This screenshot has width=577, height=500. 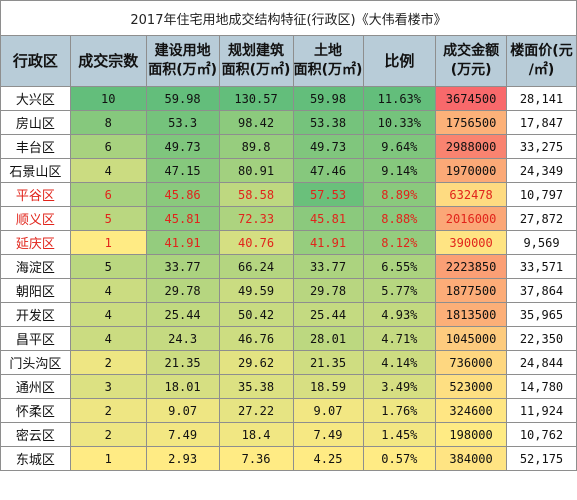 What do you see at coordinates (399, 290) in the screenshot?
I see `cell-ratio: 5.77%` at bounding box center [399, 290].